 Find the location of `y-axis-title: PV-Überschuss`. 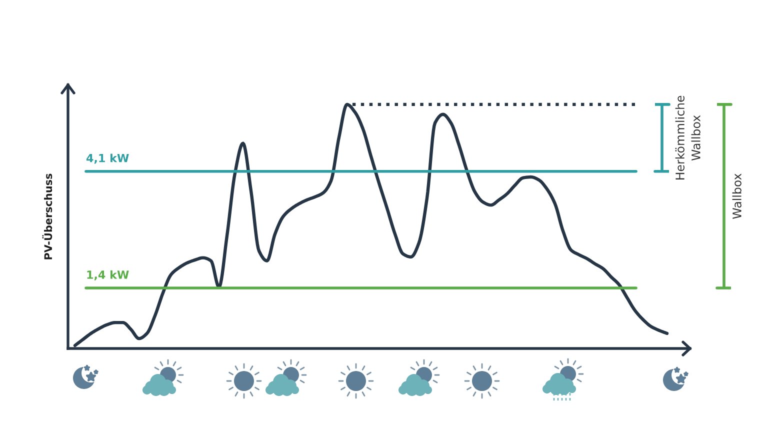

y-axis-title: PV-Überschuss is located at coordinates (47, 217).